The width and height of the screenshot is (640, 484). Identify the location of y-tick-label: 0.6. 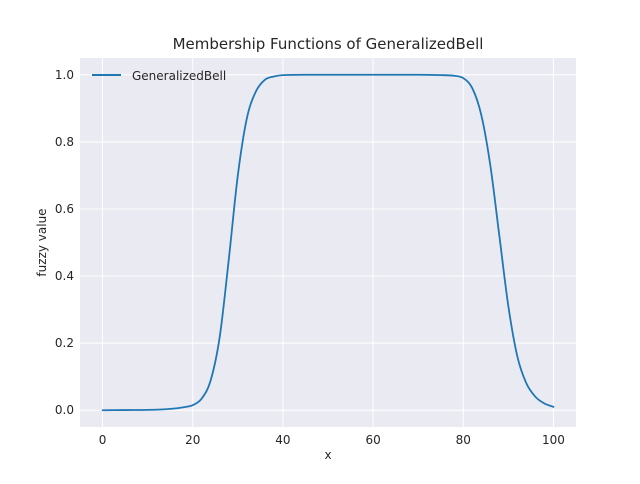
(64, 209).